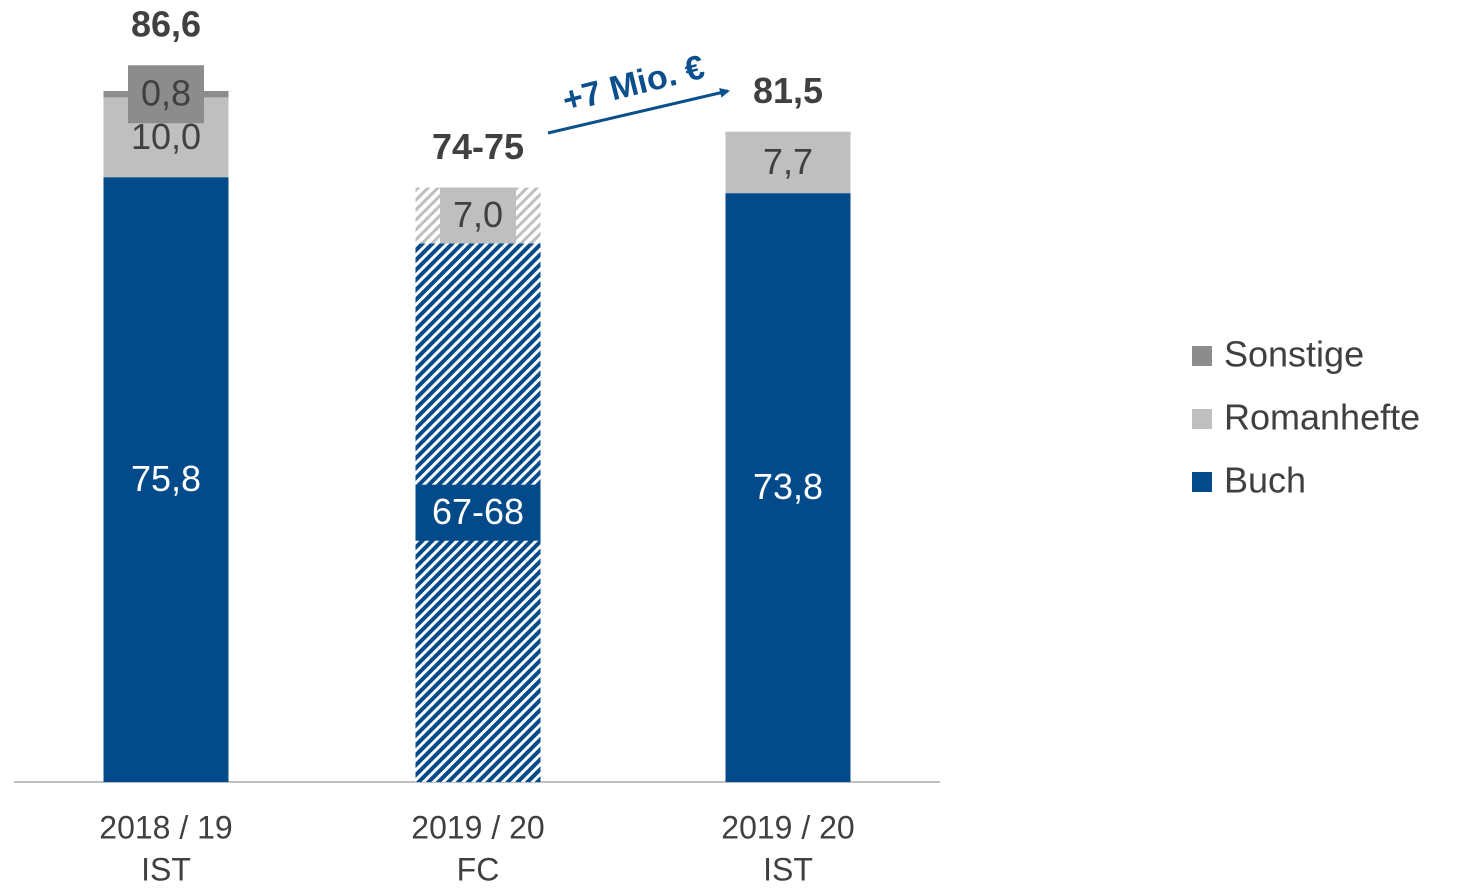 This screenshot has height=888, width=1459. I want to click on value-label: 7,7, so click(788, 161).